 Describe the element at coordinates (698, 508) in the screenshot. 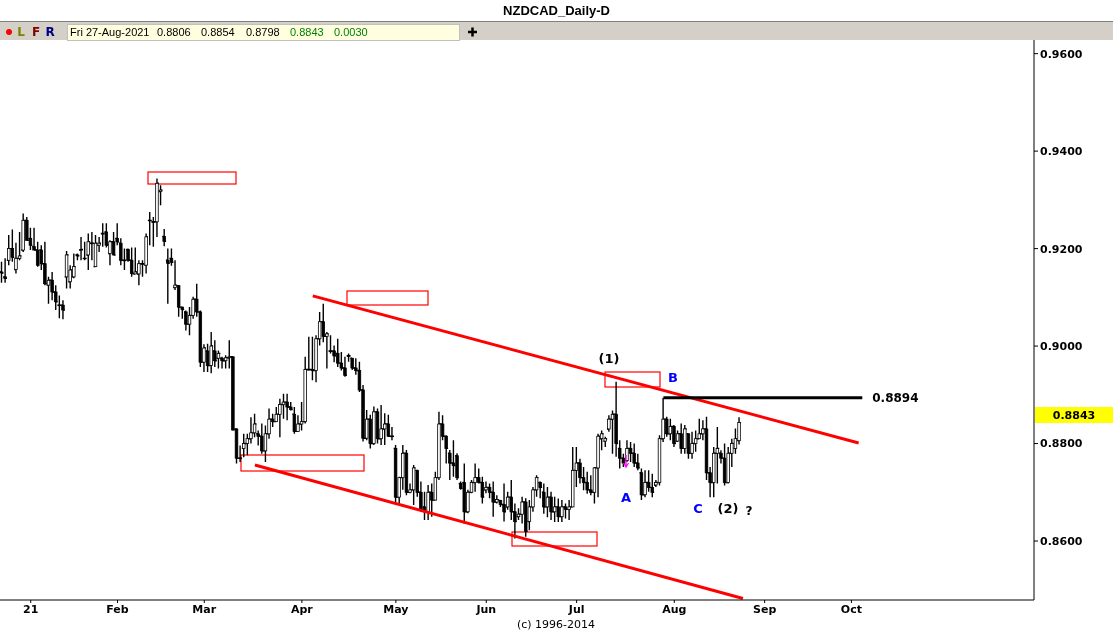

I see `annotation: C` at that location.